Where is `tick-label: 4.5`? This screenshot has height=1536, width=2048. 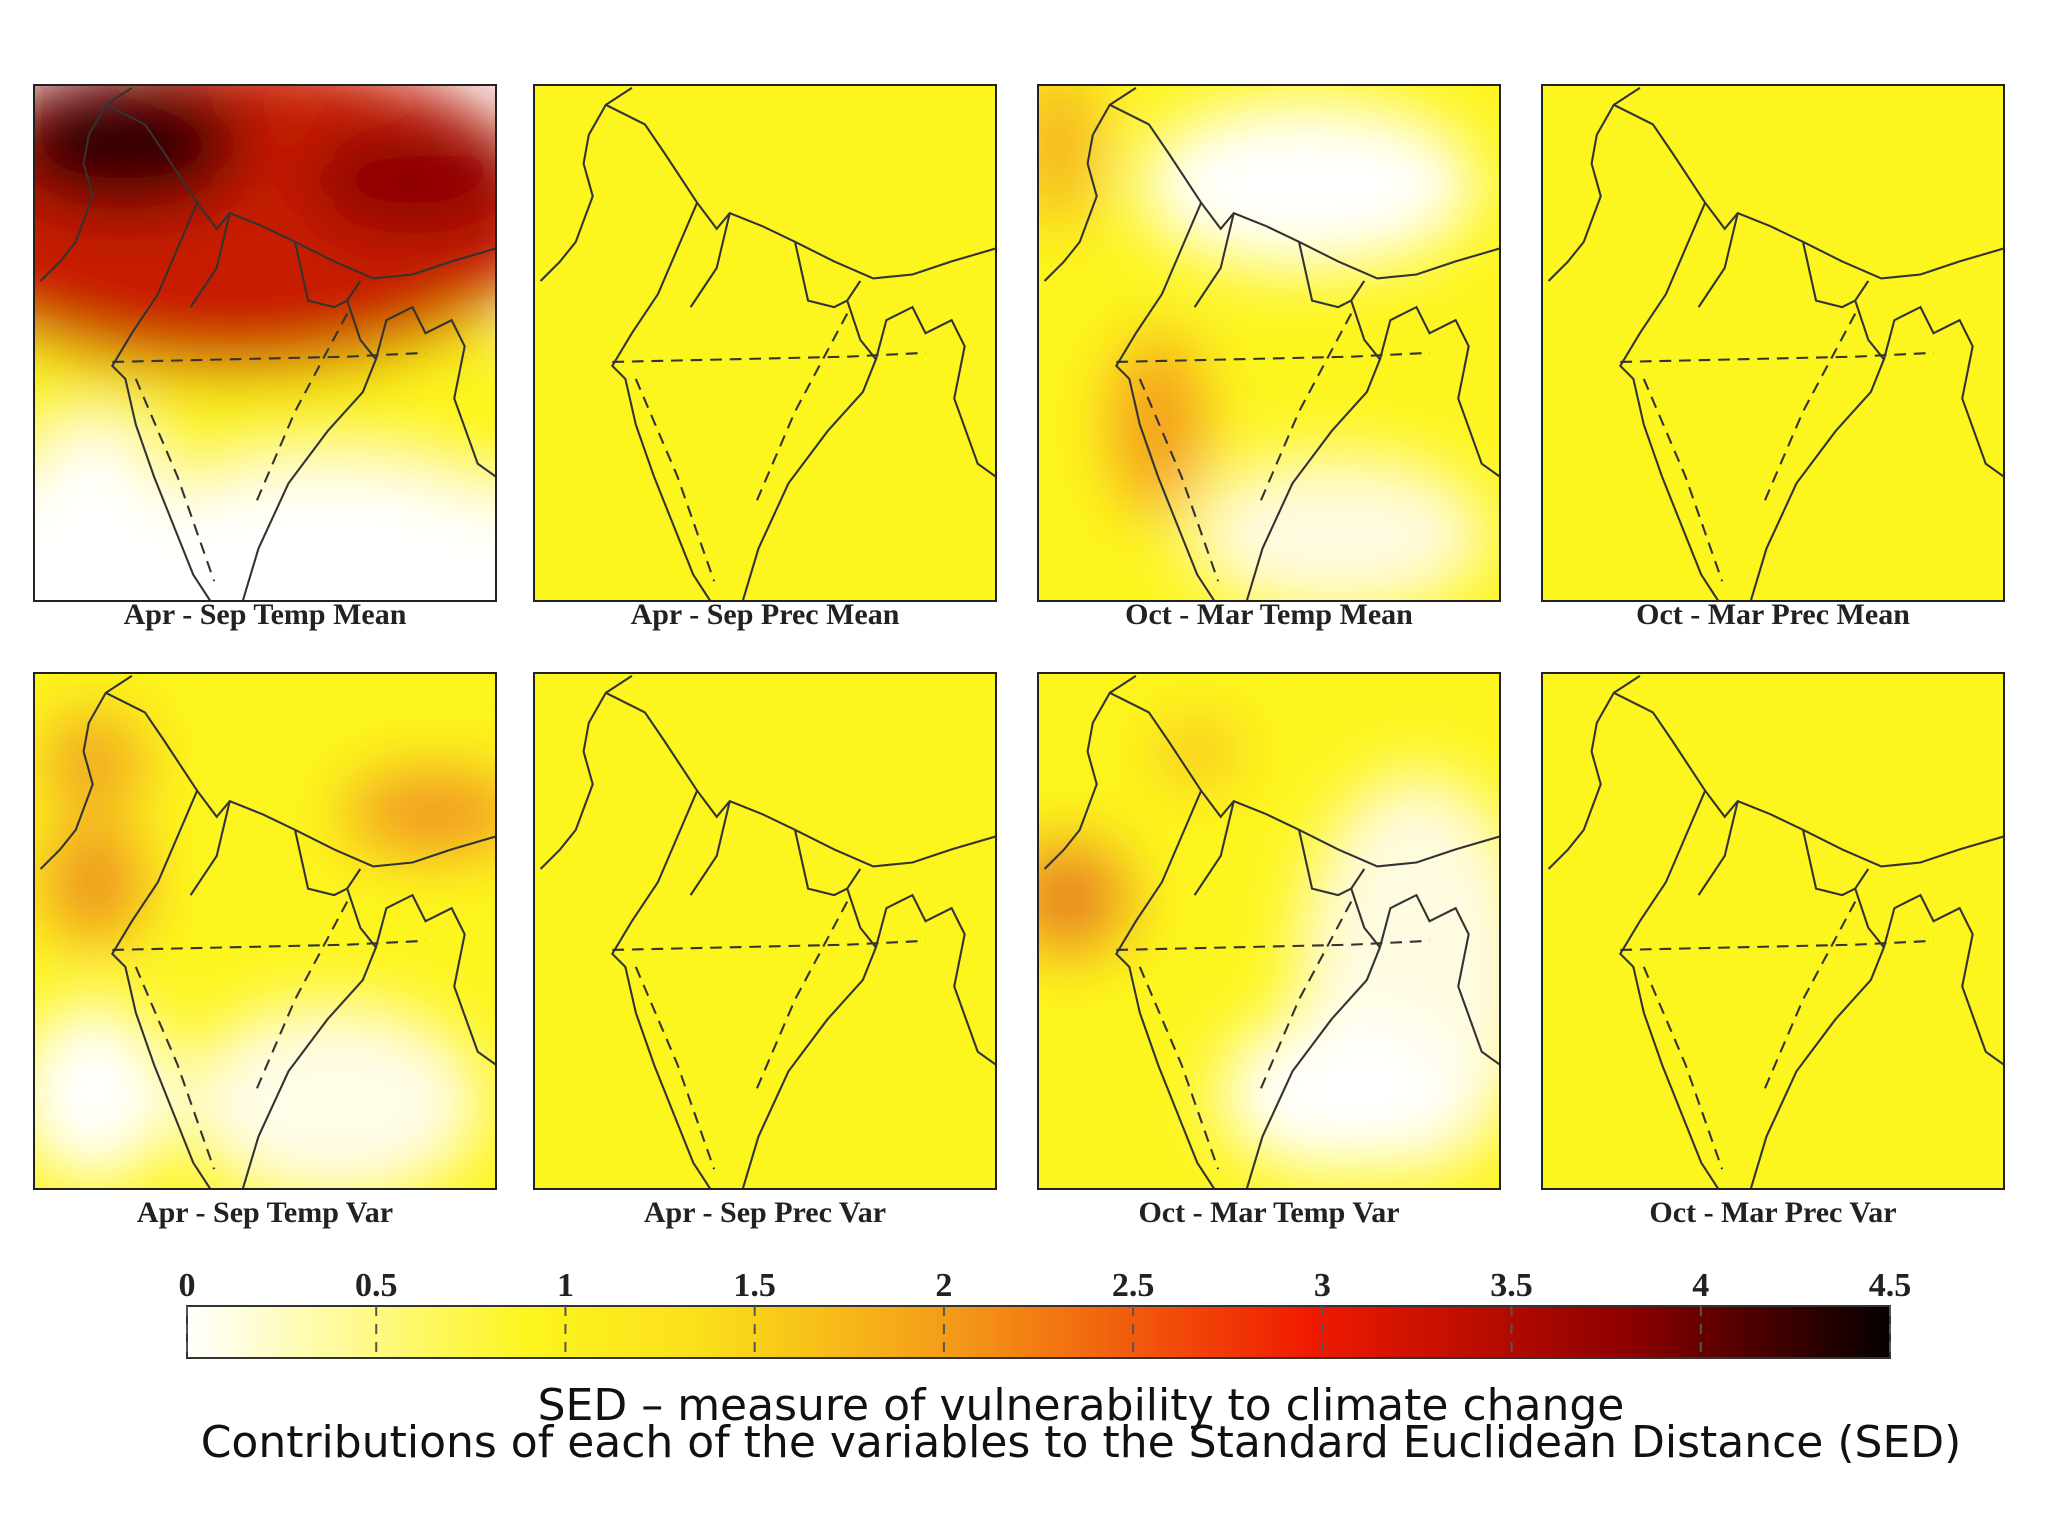
tick-label: 4.5 is located at coordinates (1890, 1285).